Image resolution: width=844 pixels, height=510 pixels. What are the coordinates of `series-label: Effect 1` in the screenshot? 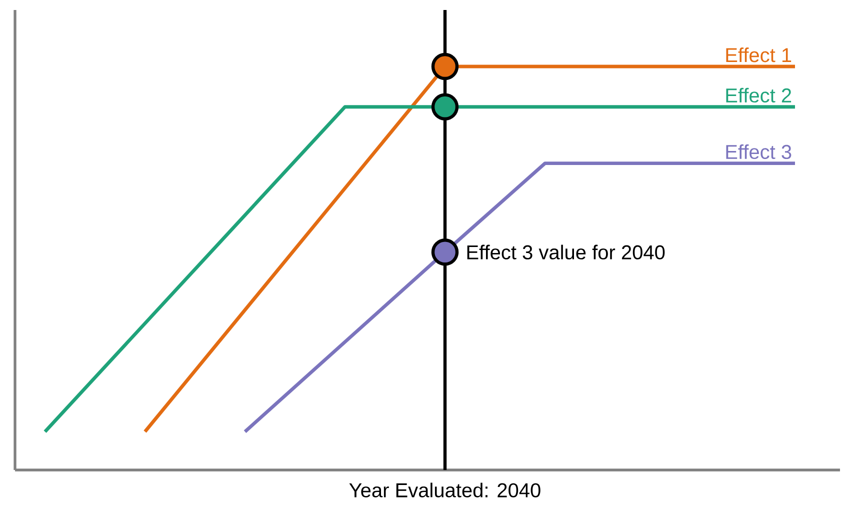 It's located at (759, 55).